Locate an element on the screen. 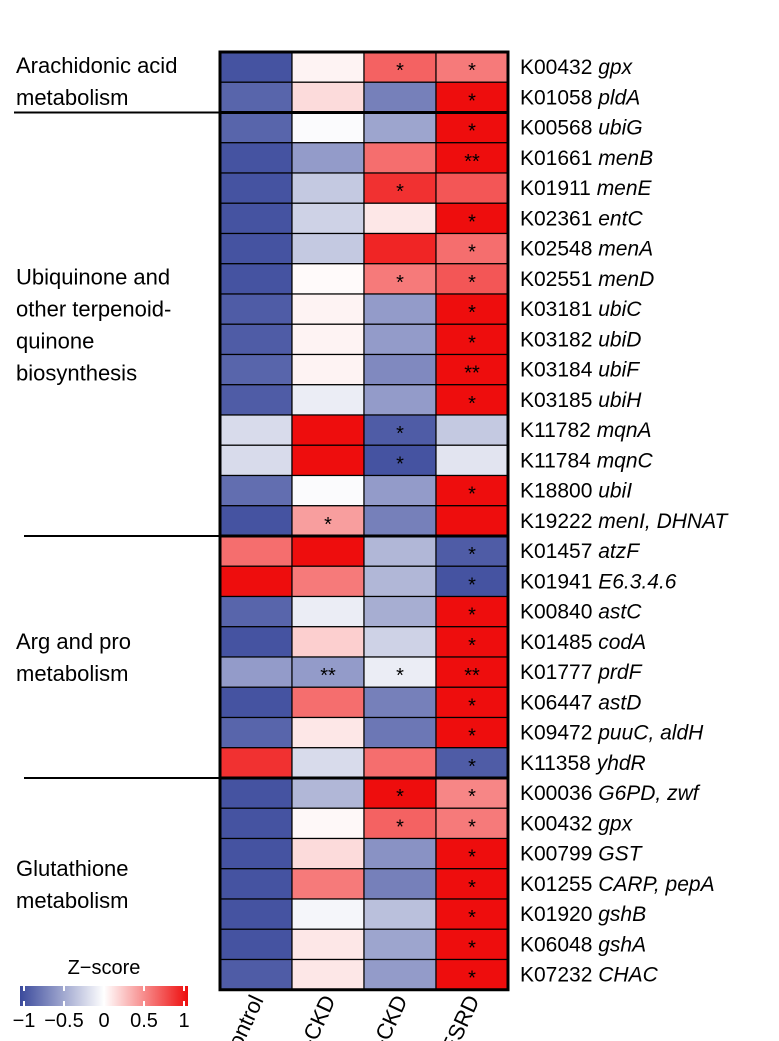 The image size is (779, 1041). row-label: K03184 ubiF is located at coordinates (580, 370).